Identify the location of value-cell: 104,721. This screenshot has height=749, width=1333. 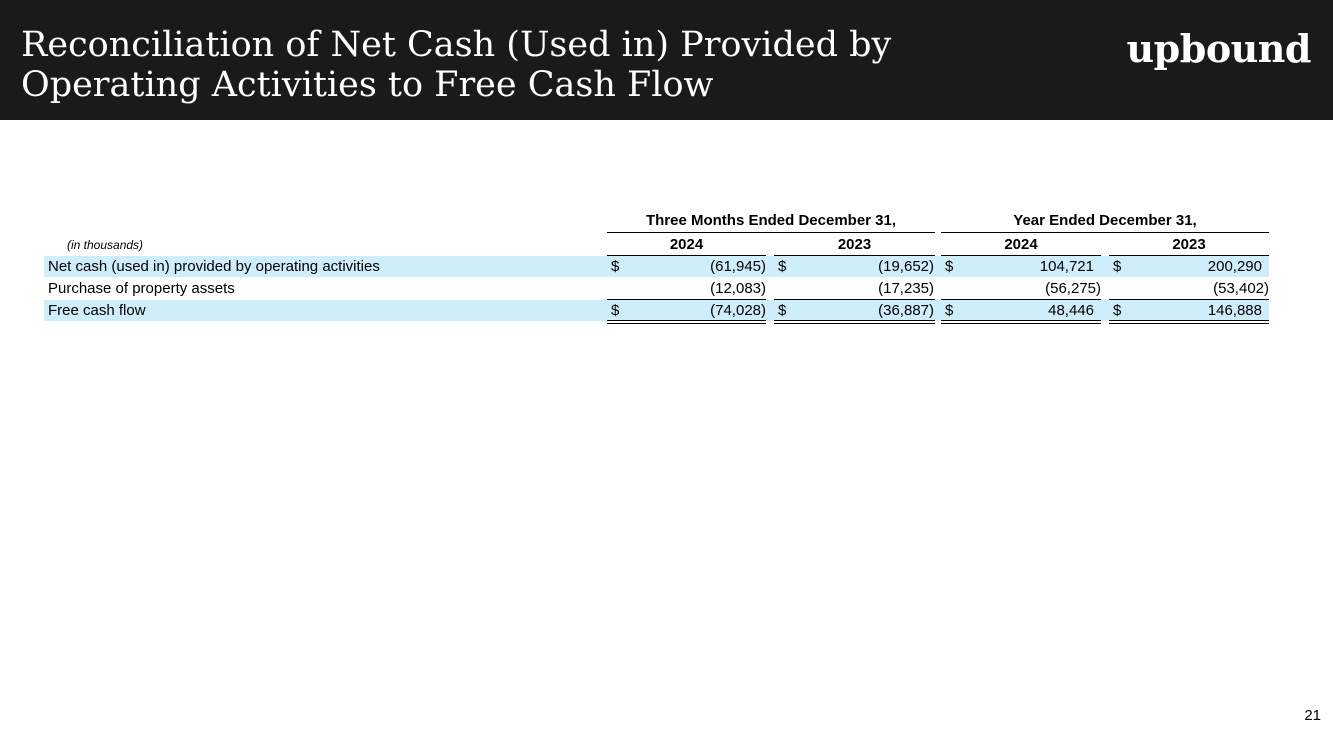
(1066, 266).